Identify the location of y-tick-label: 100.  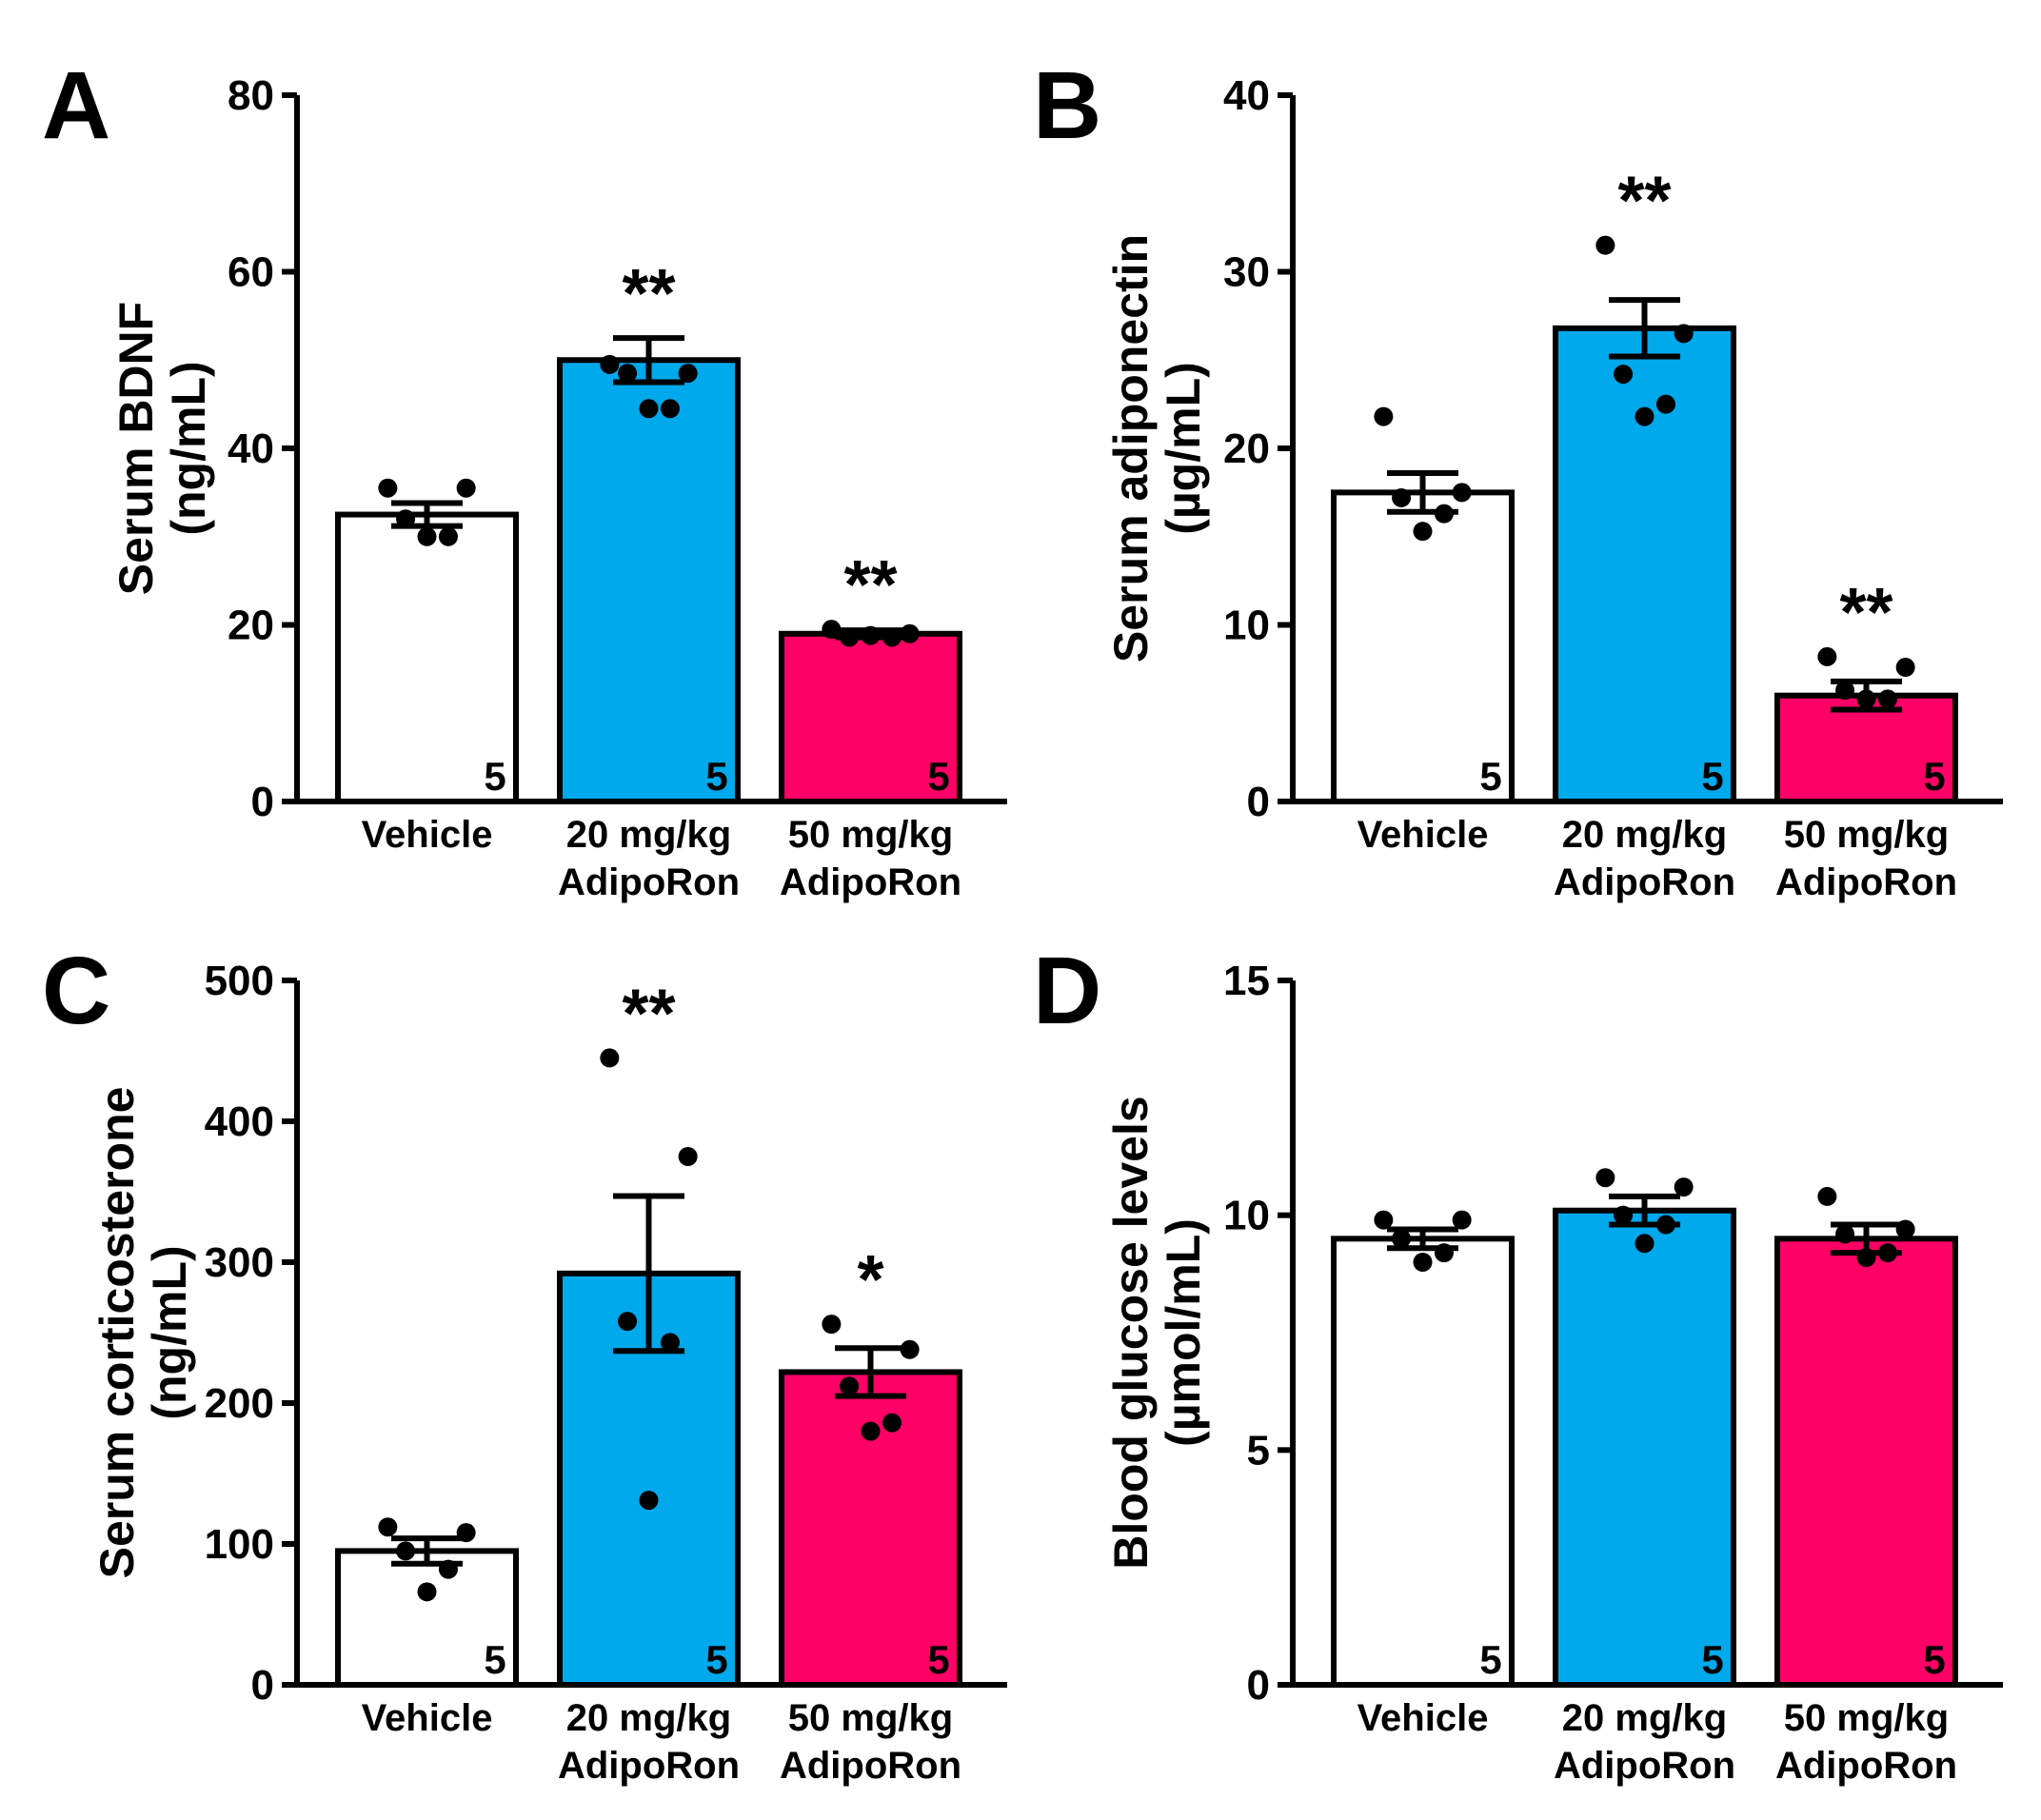
(239, 1544).